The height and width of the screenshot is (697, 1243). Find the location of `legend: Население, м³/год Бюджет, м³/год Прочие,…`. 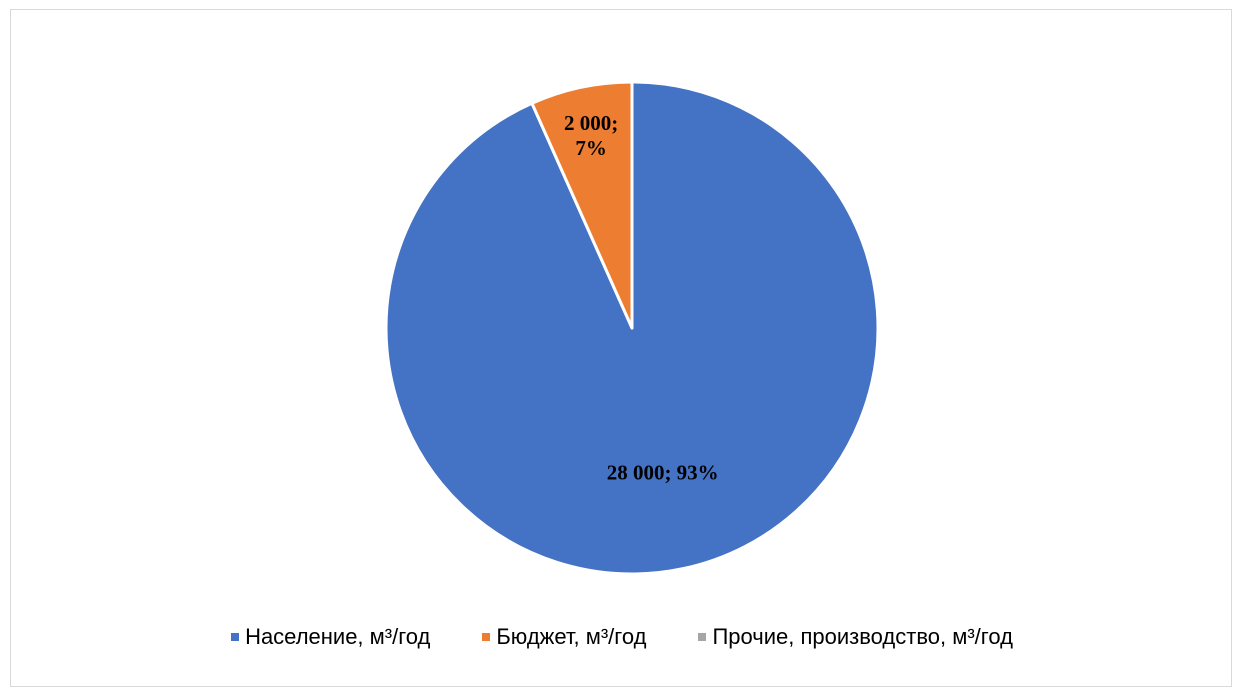

legend: Население, м³/год Бюджет, м³/год Прочие,… is located at coordinates (622, 637).